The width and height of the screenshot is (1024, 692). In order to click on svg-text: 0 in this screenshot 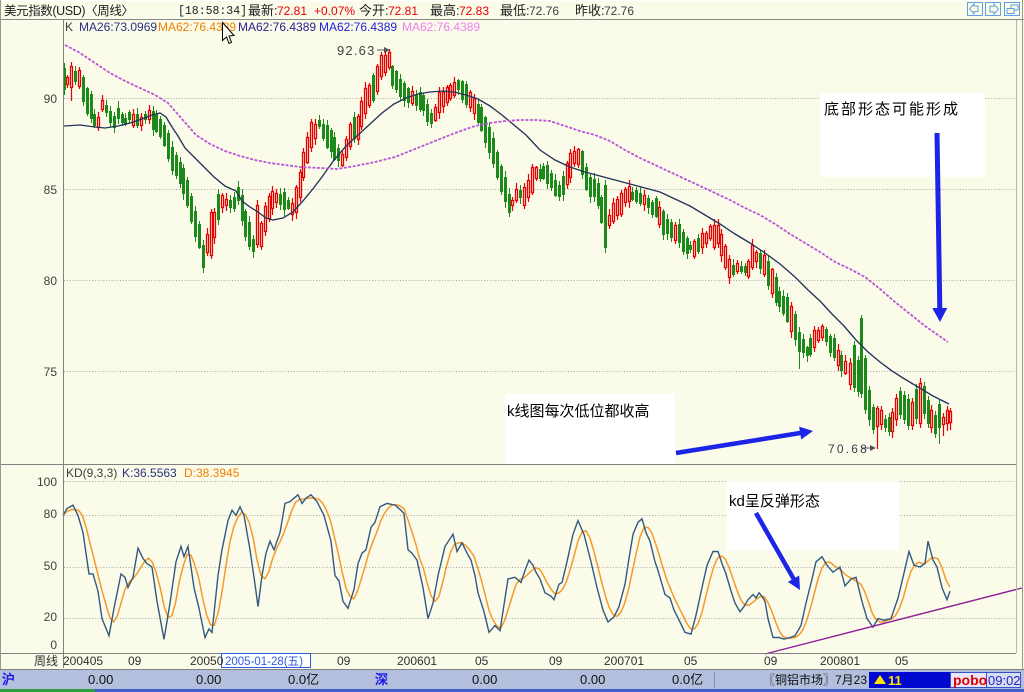, I will do `click(53, 645)`.